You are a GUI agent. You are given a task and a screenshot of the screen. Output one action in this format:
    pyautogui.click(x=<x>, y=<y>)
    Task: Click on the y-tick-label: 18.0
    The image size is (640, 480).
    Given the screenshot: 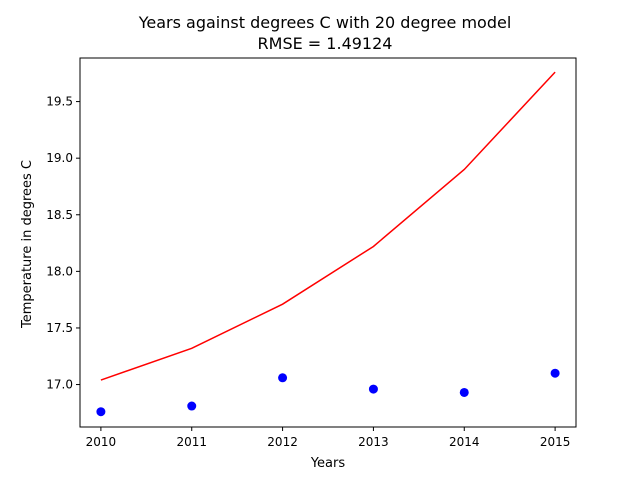 What is the action you would take?
    pyautogui.click(x=59, y=271)
    